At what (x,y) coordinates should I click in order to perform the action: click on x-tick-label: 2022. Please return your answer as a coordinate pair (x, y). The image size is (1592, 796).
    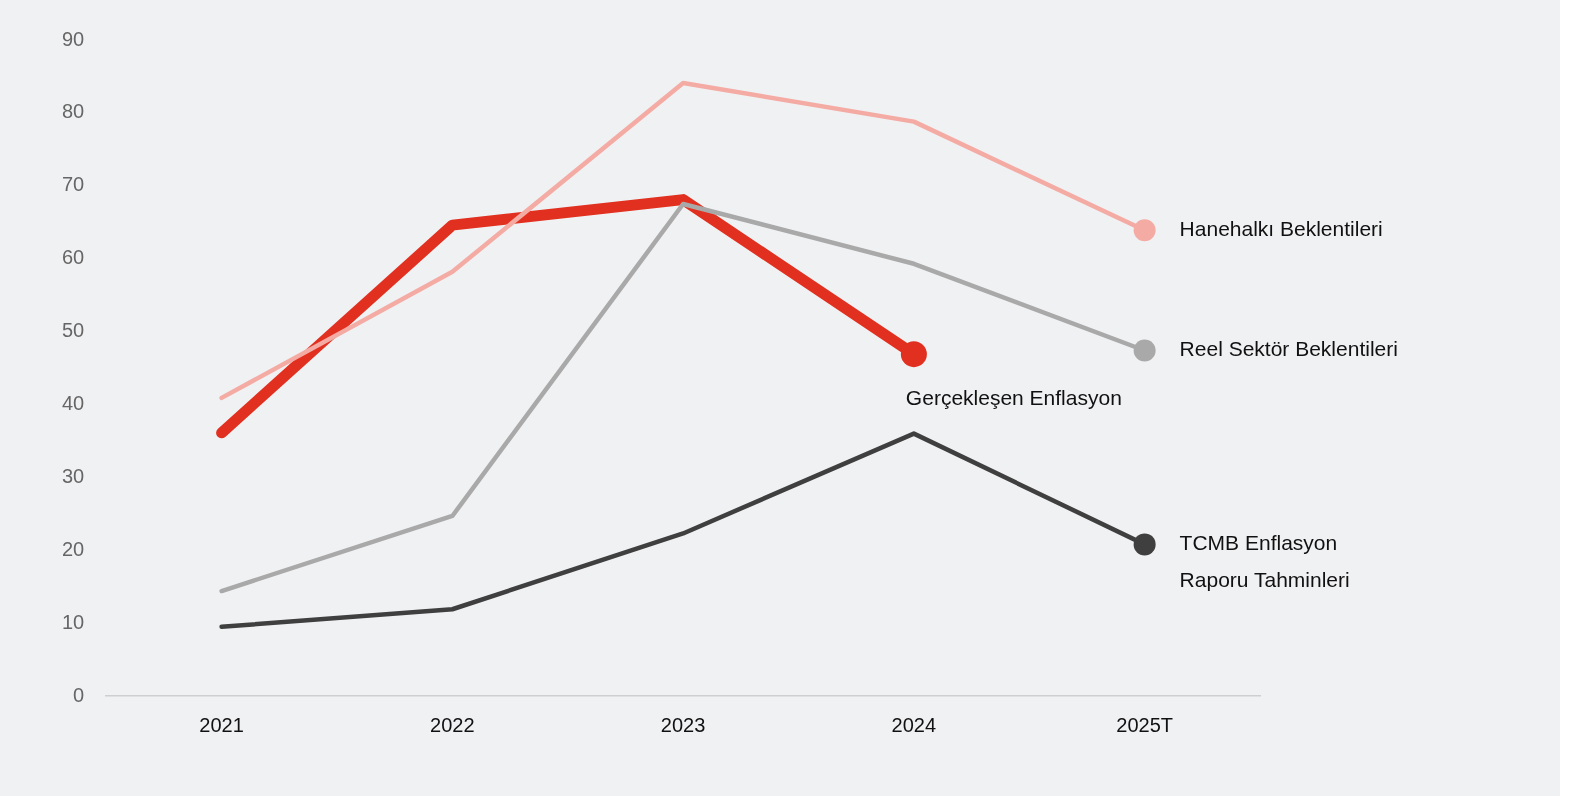
    Looking at the image, I should click on (452, 724).